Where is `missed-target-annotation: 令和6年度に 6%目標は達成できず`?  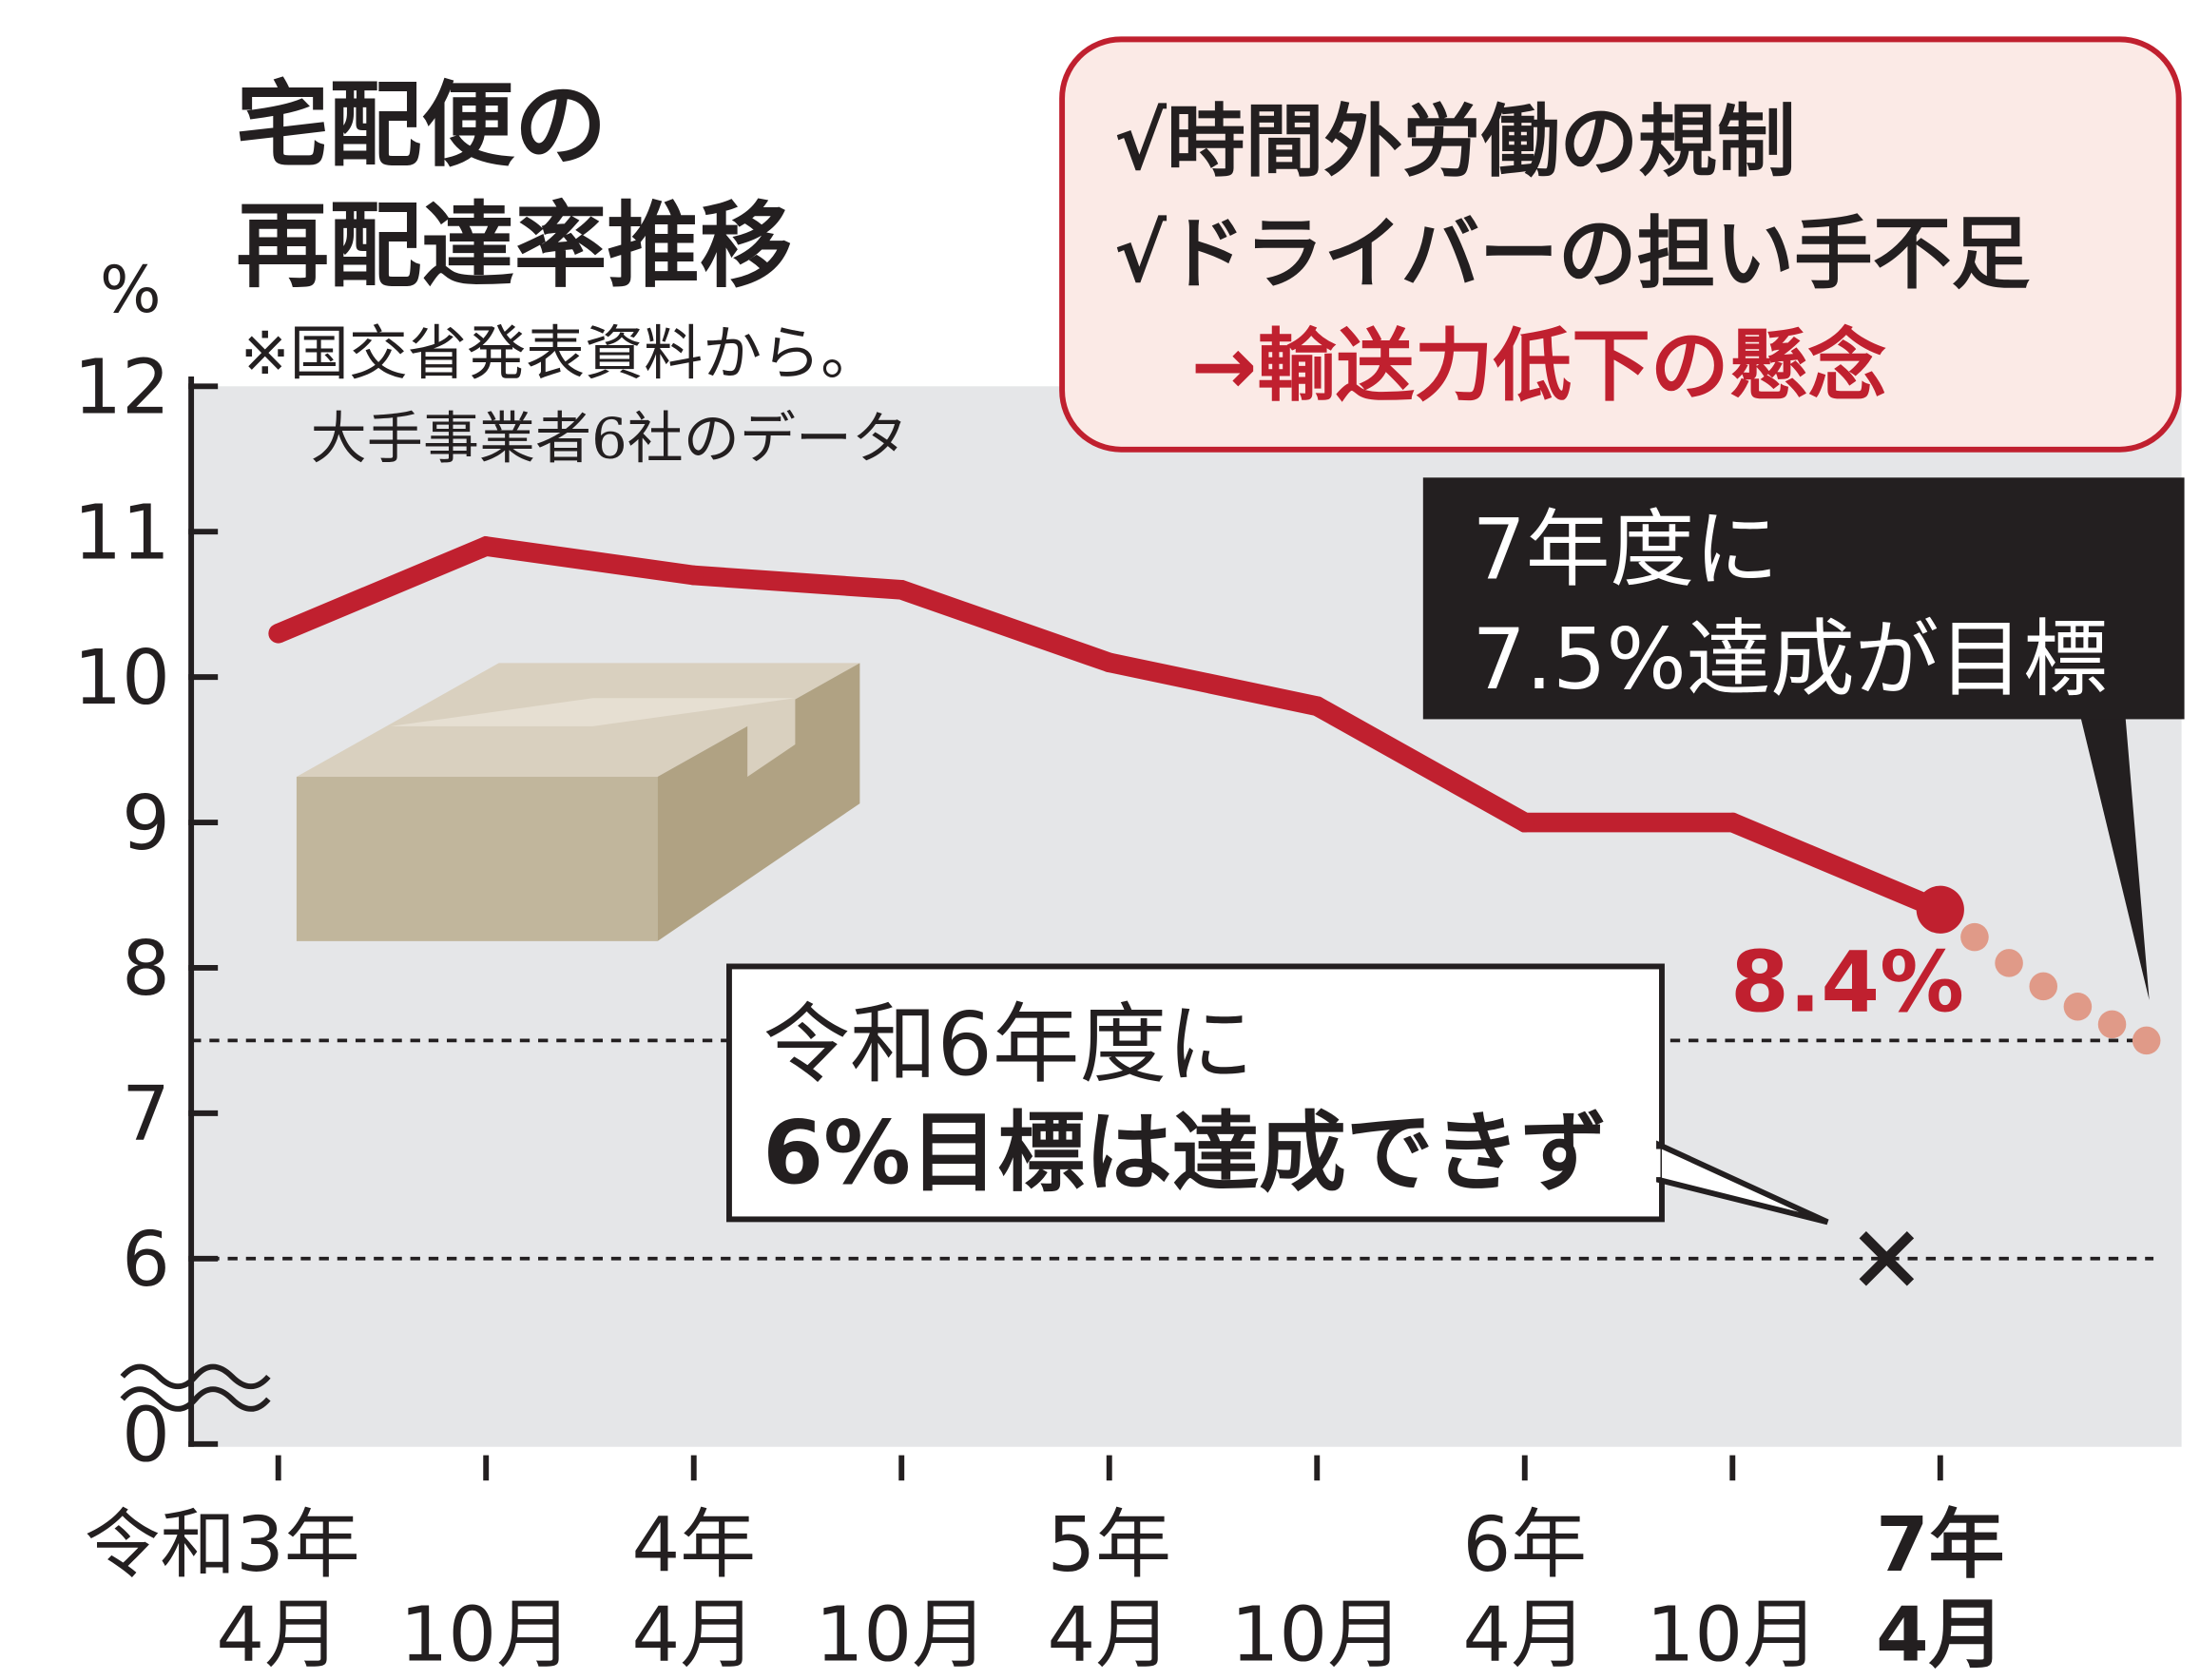
missed-target-annotation: 令和6年度に 6%目標は達成できず is located at coordinates (1277, 1094).